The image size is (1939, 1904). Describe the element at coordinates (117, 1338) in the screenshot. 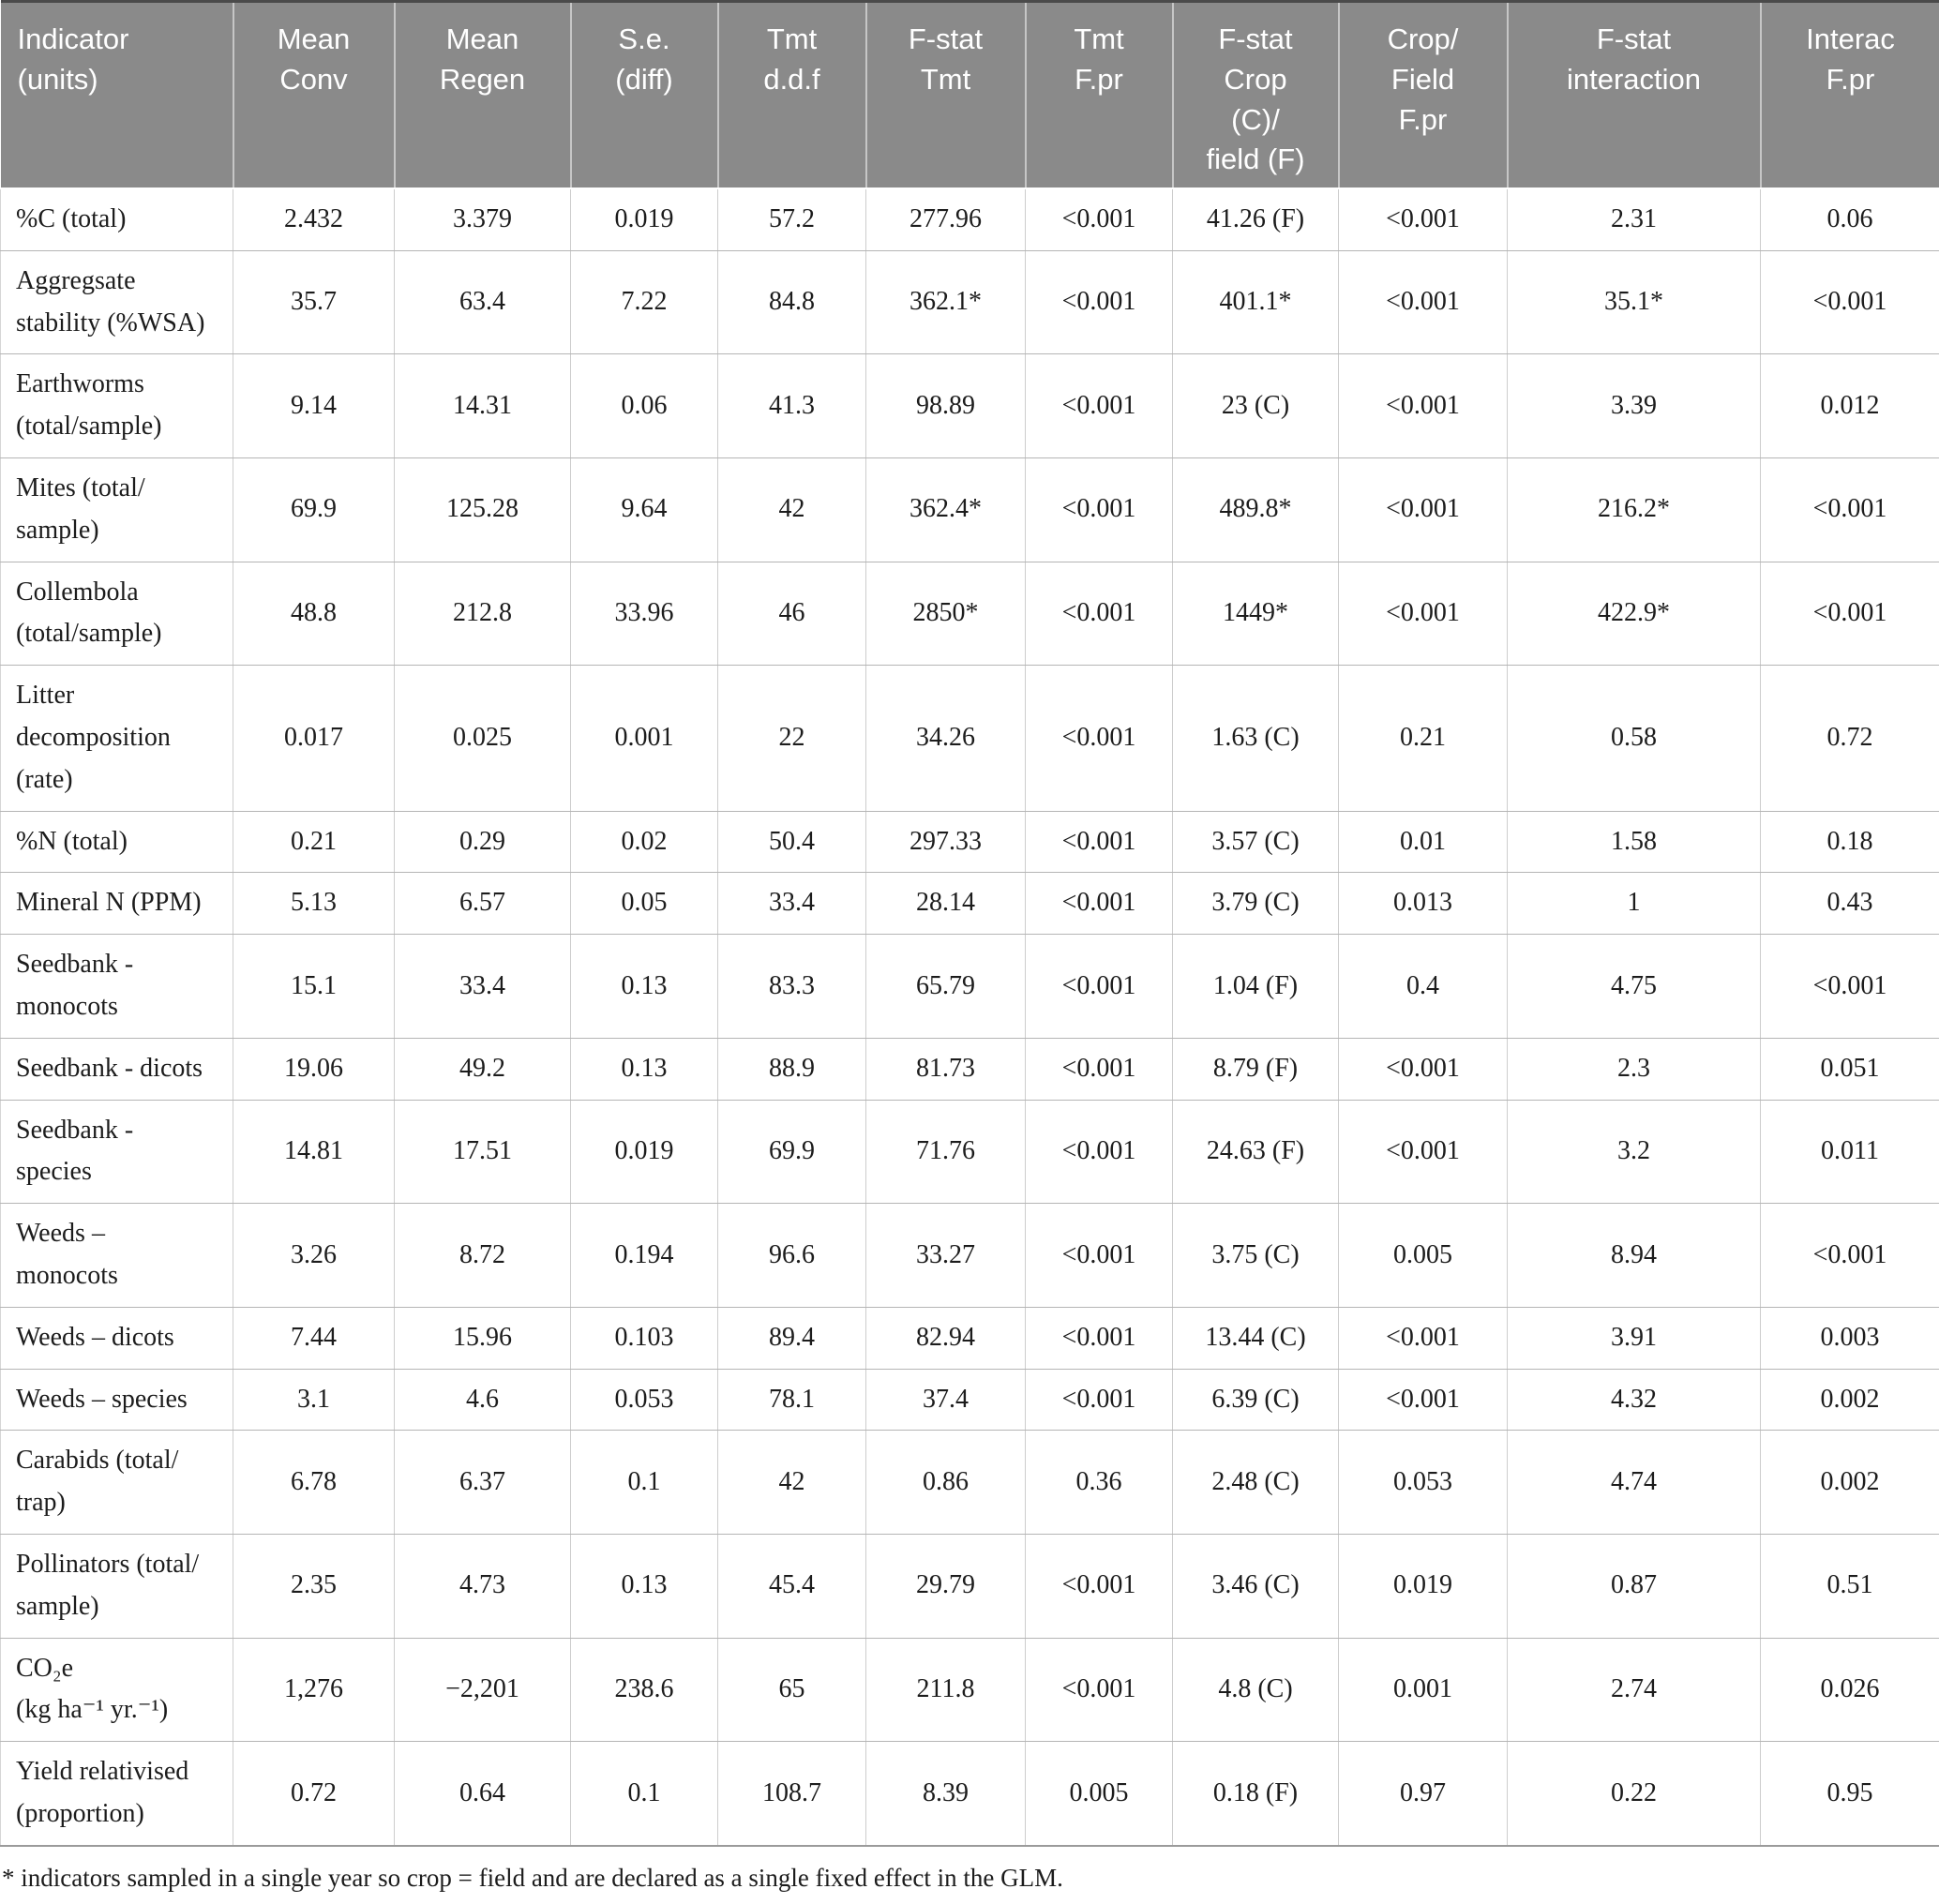

I see `indicator-cell: Weeds – dicots` at that location.